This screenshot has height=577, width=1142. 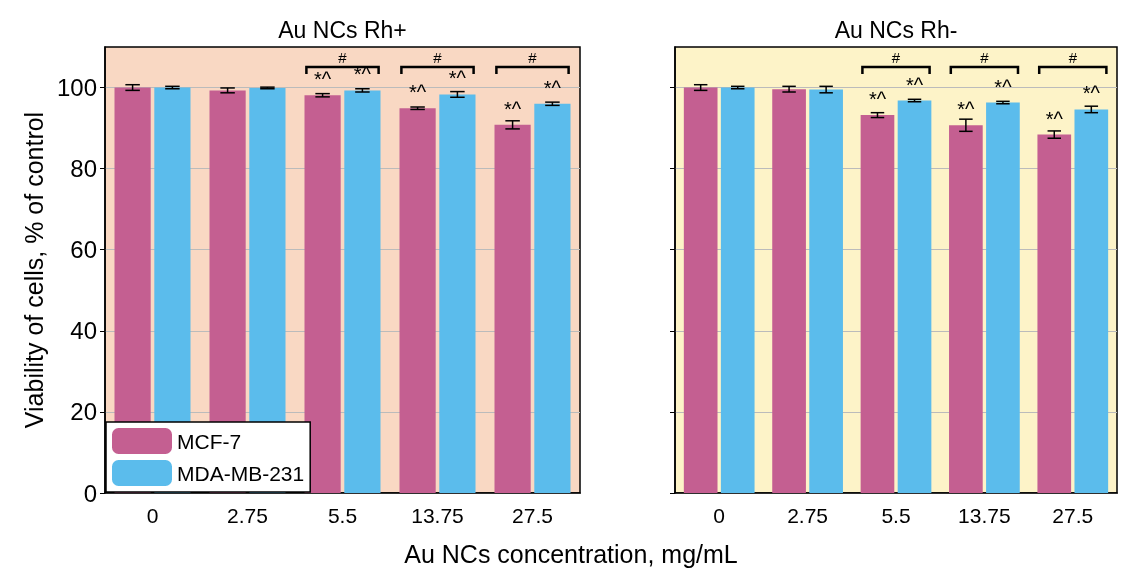 I want to click on y-tick-label: 60, so click(x=83, y=250).